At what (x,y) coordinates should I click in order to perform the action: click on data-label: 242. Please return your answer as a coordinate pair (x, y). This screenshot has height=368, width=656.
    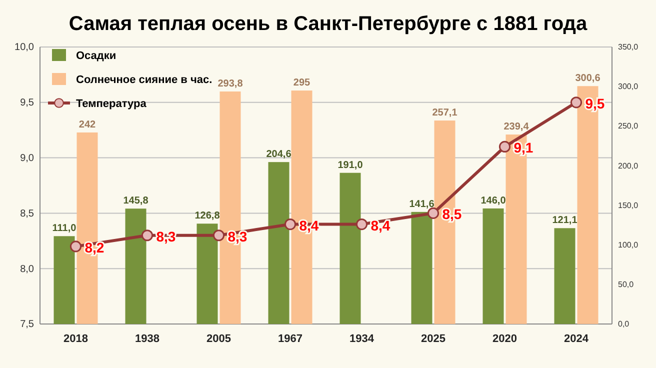
    Looking at the image, I should click on (87, 124).